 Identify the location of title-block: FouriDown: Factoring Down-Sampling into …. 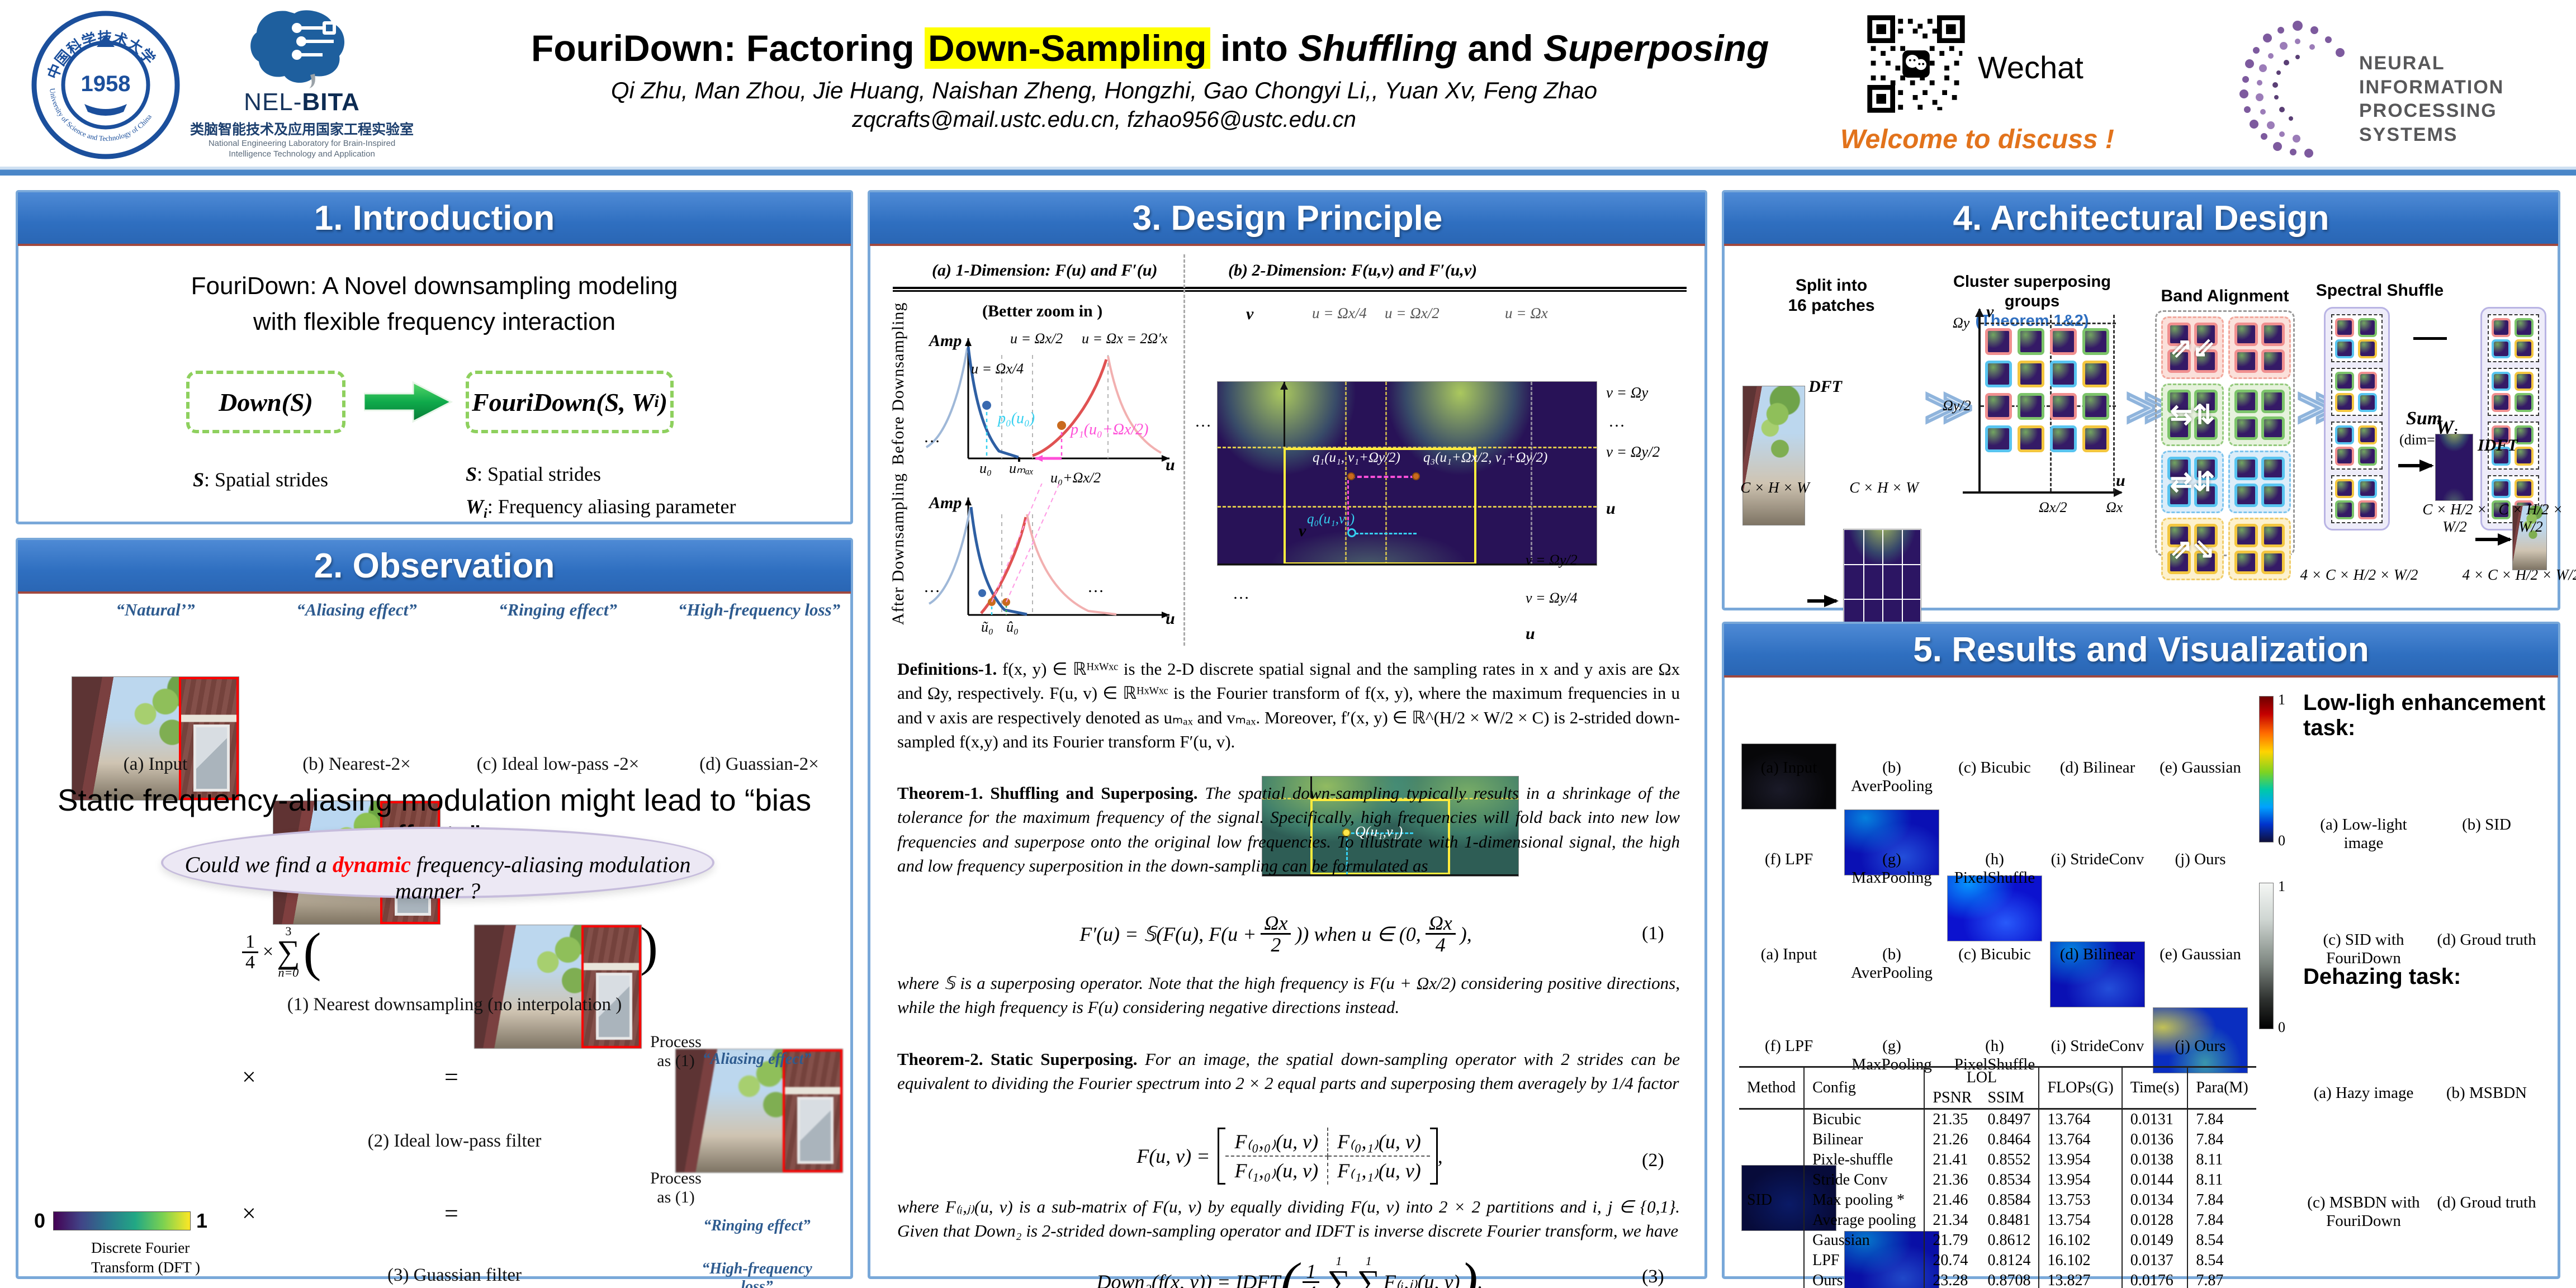
(1150, 79).